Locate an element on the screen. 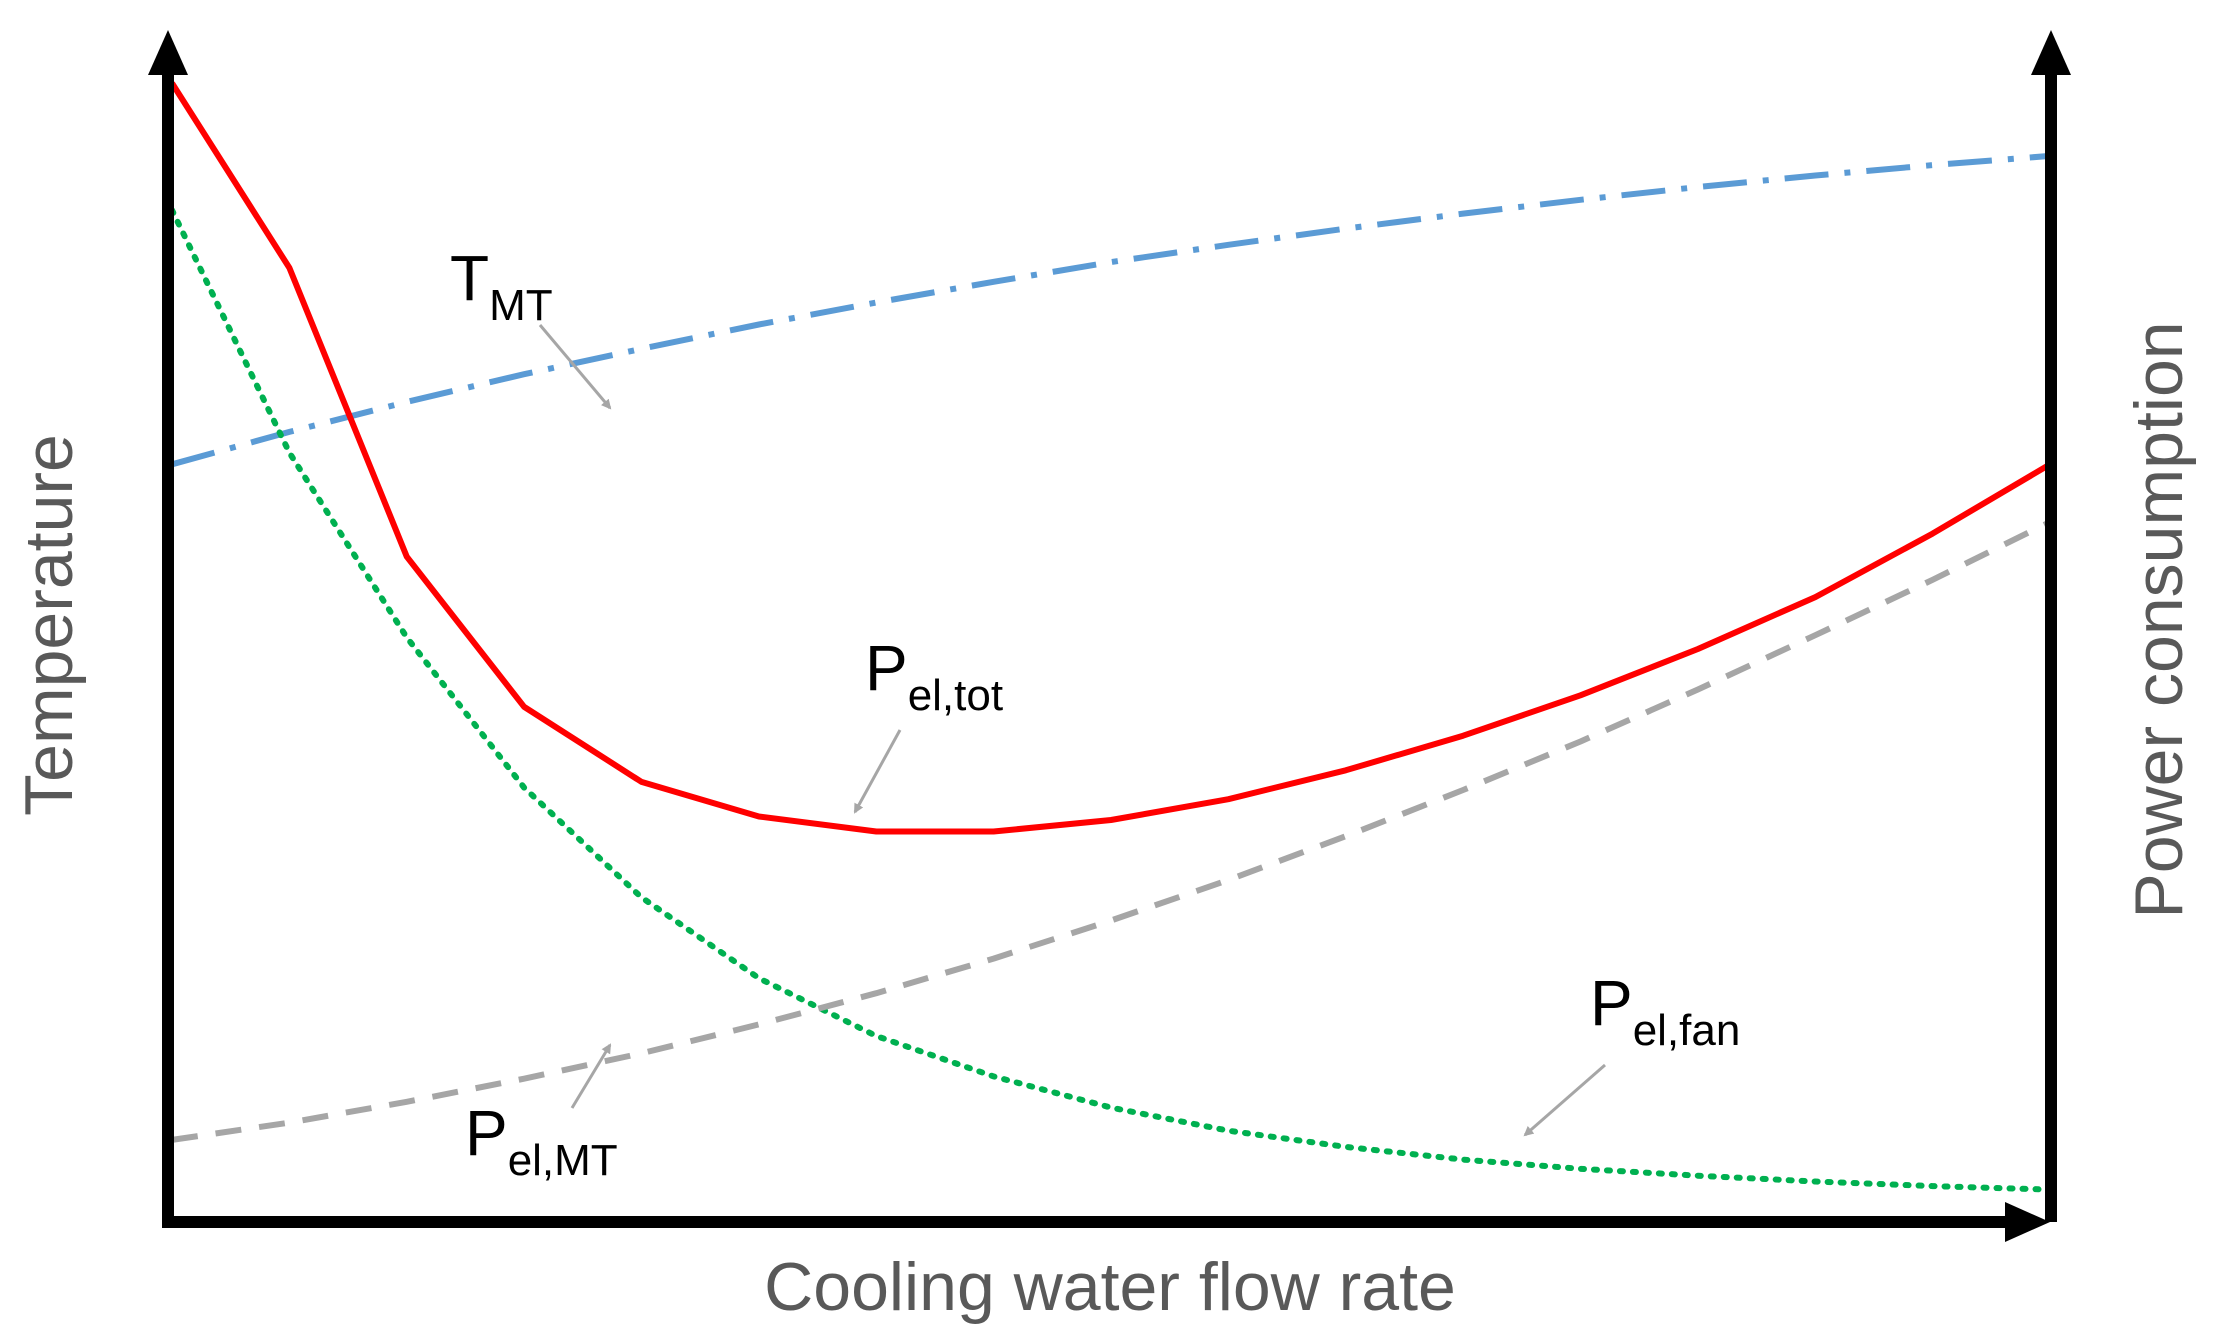 The image size is (2215, 1342). label-p-el-tot: Pel,tot is located at coordinates (934, 676).